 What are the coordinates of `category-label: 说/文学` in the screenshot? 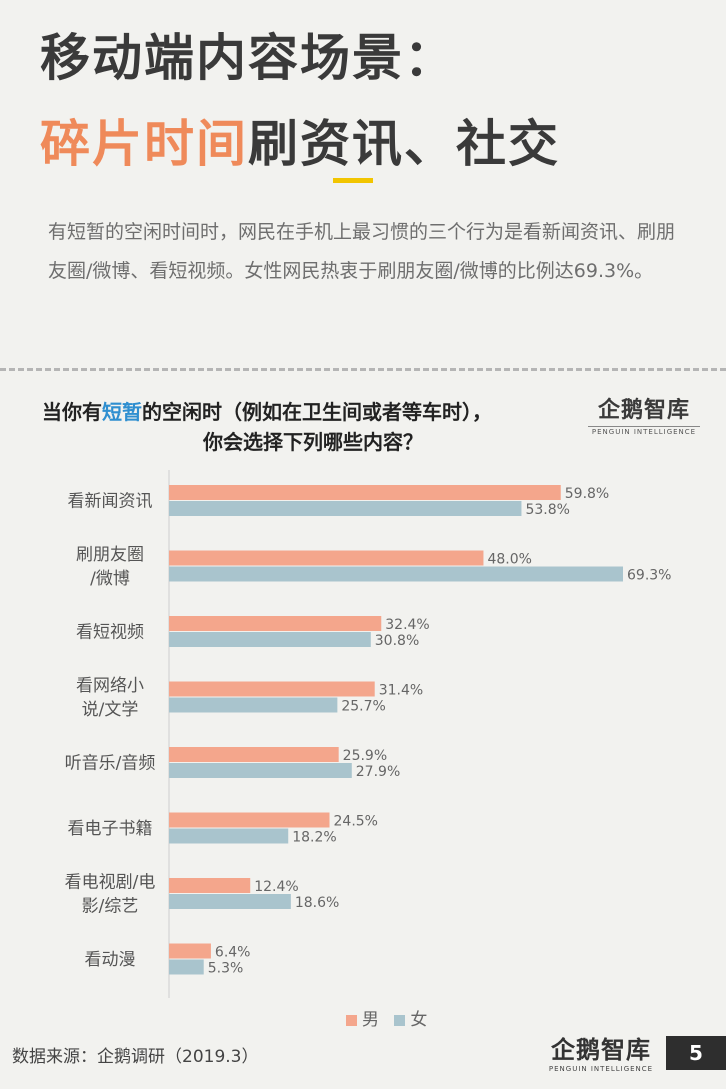 It's located at (110, 710).